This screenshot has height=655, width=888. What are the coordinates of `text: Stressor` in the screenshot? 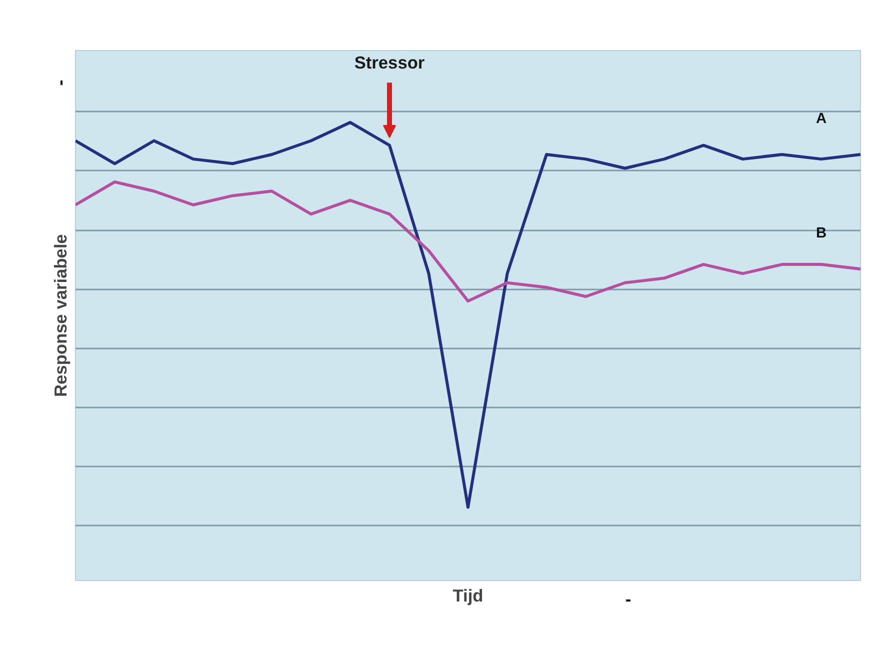 It's located at (389, 62).